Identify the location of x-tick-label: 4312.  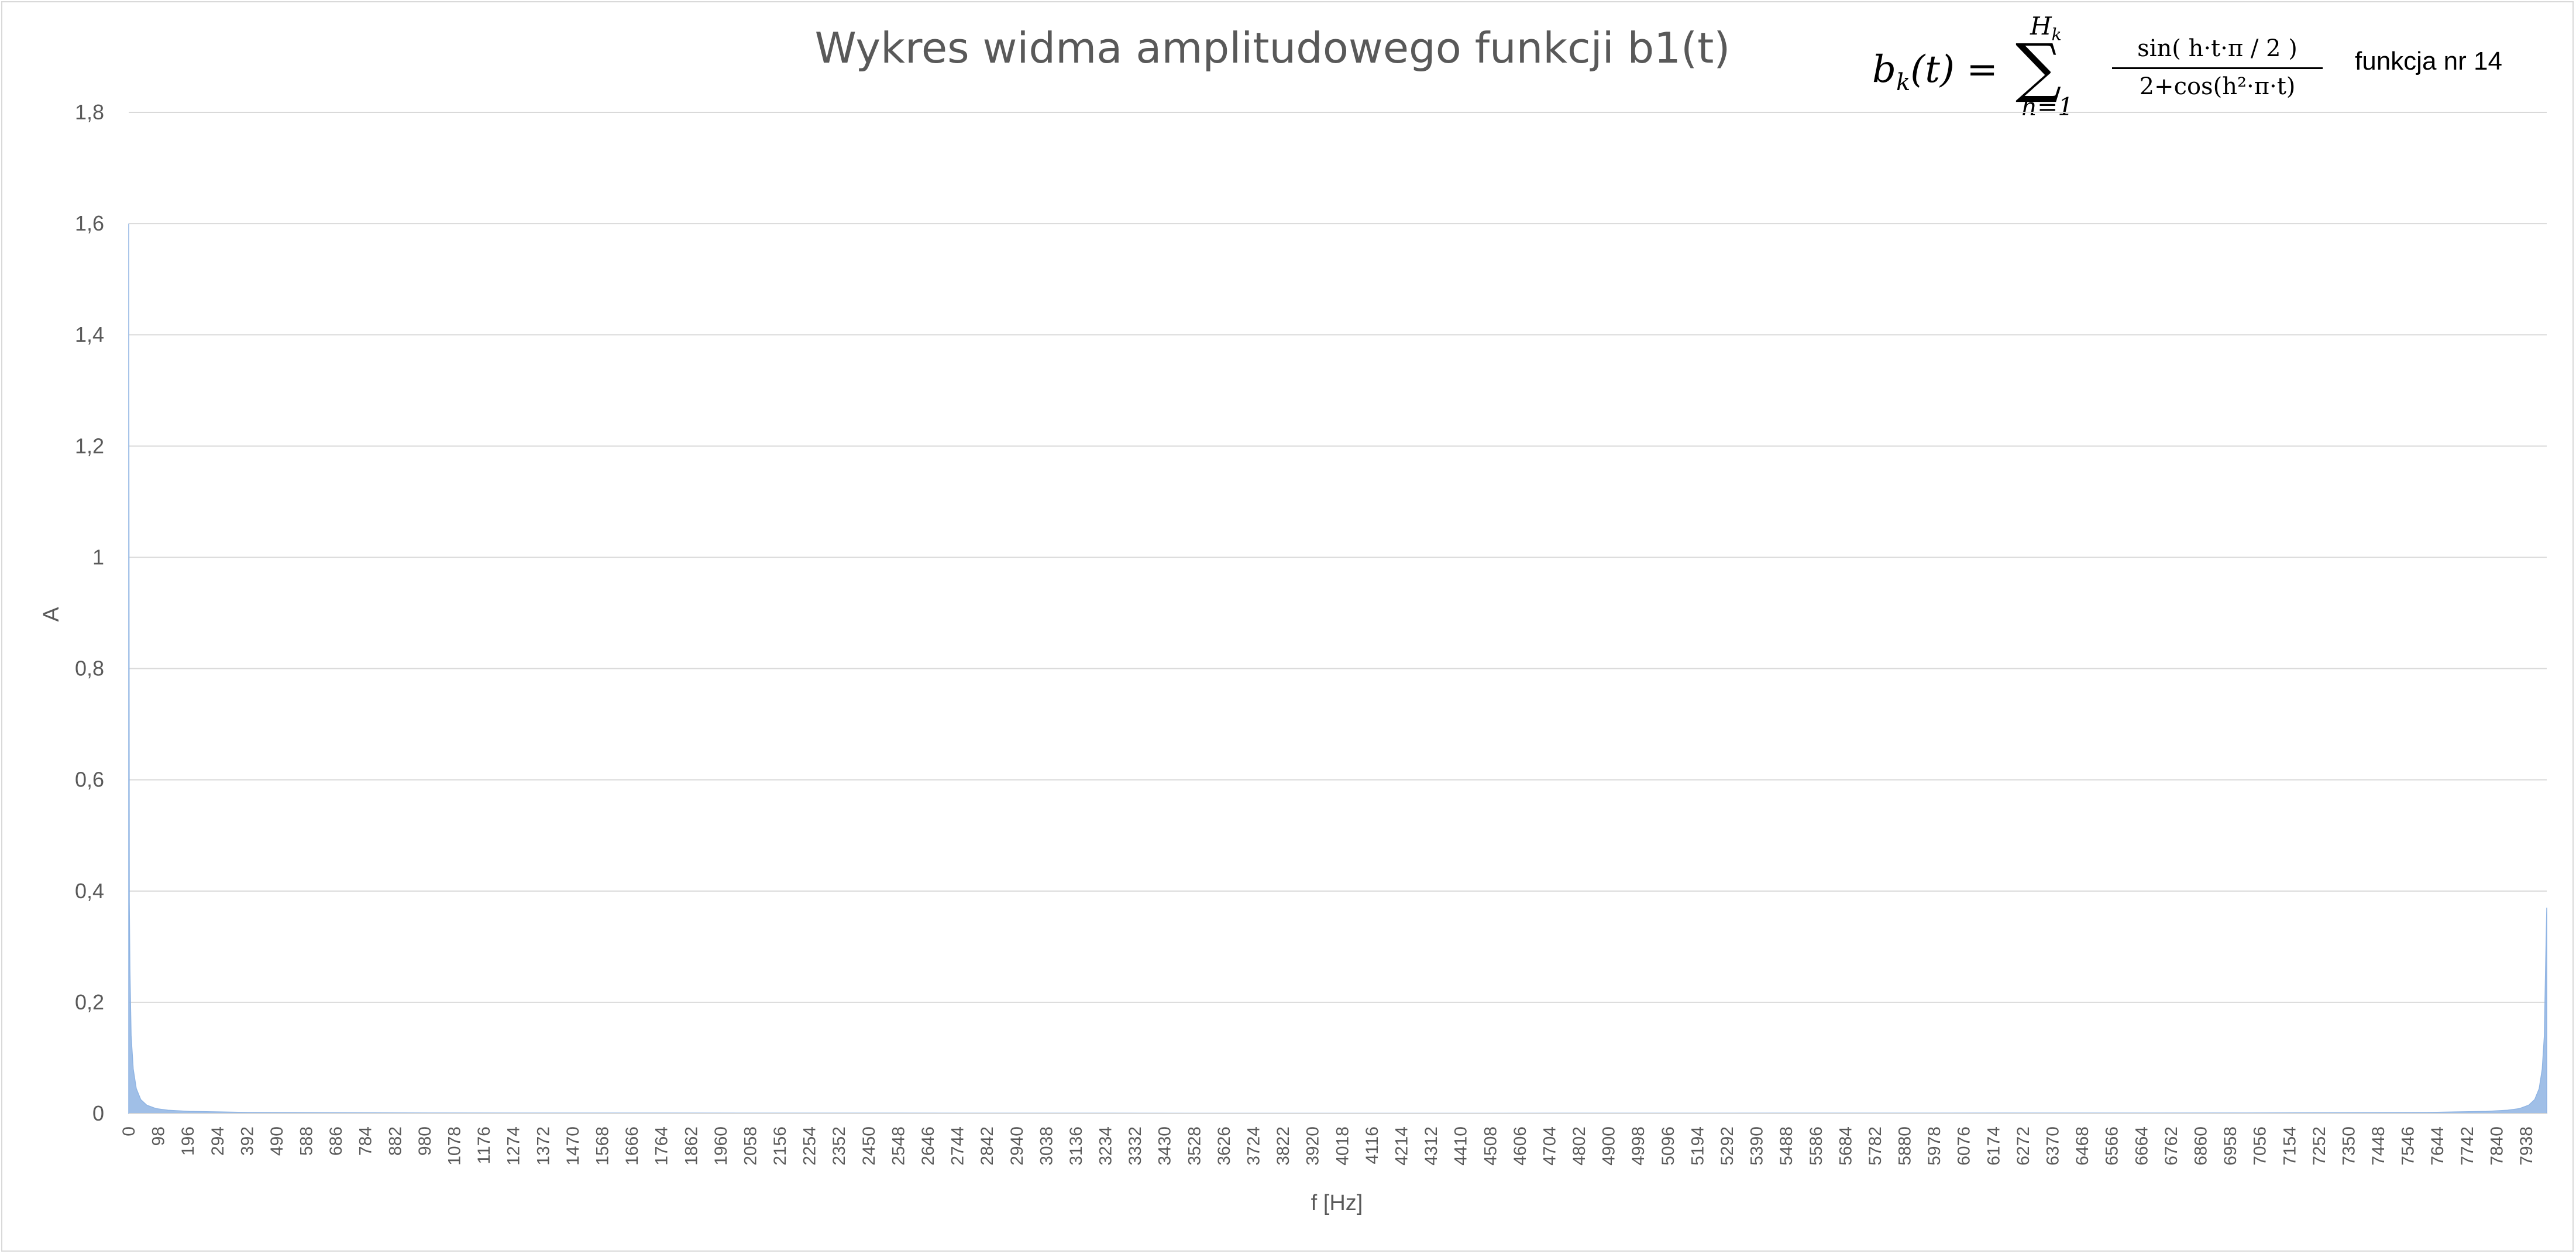
(1432, 1146).